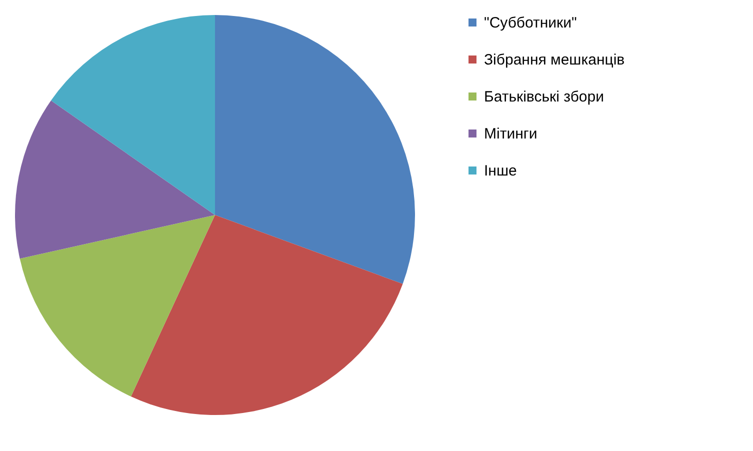 The height and width of the screenshot is (451, 753). Describe the element at coordinates (544, 97) in the screenshot. I see `legend-label: Батьківські збори` at that location.